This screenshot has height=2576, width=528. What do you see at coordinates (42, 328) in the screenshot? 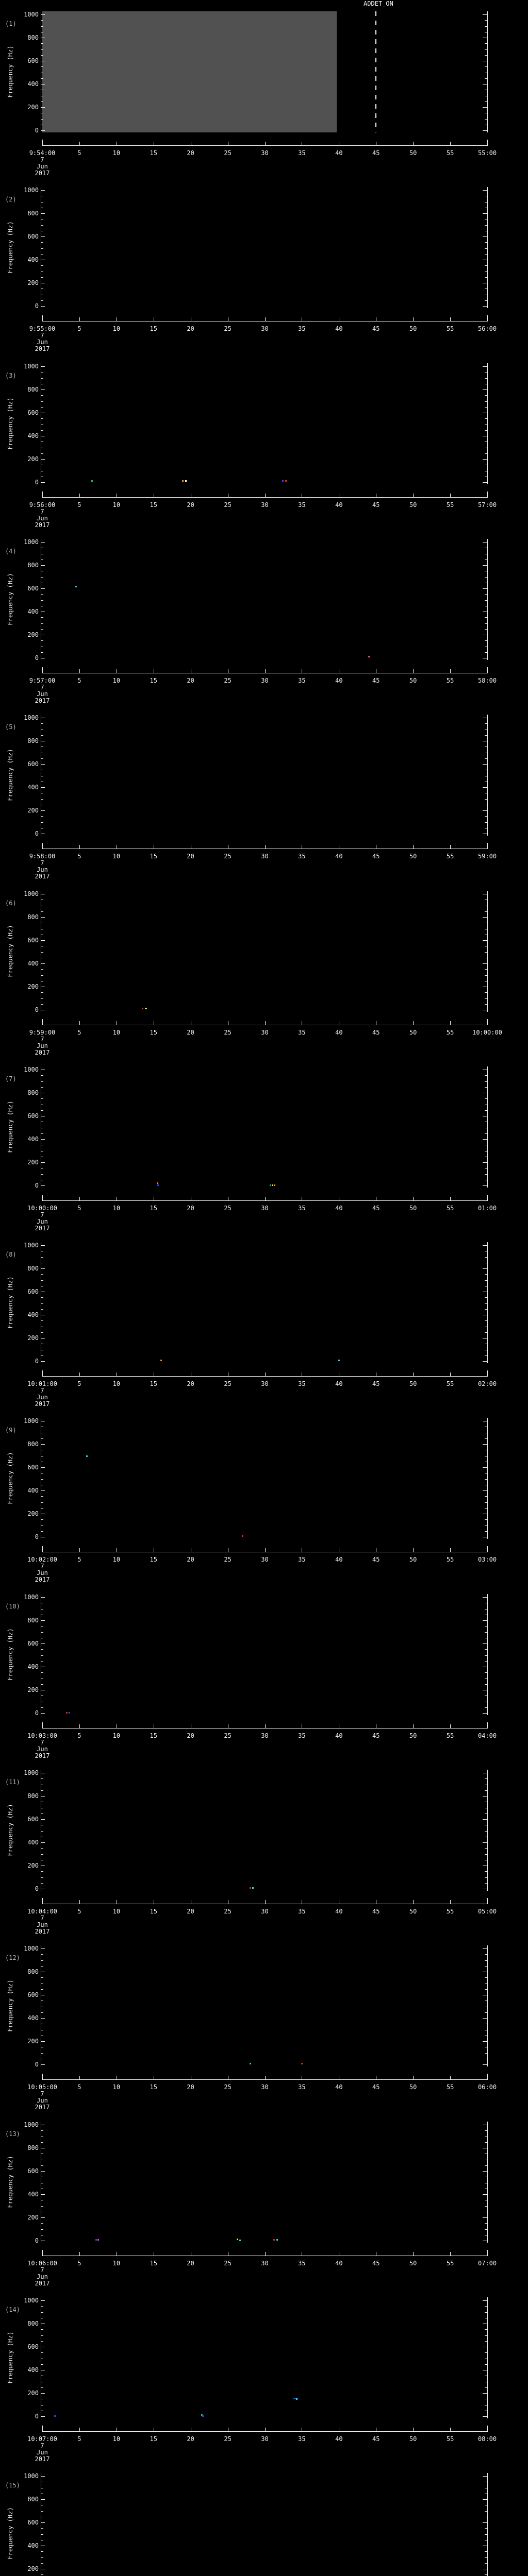
I see `start-time-label: 9:55:00` at bounding box center [42, 328].